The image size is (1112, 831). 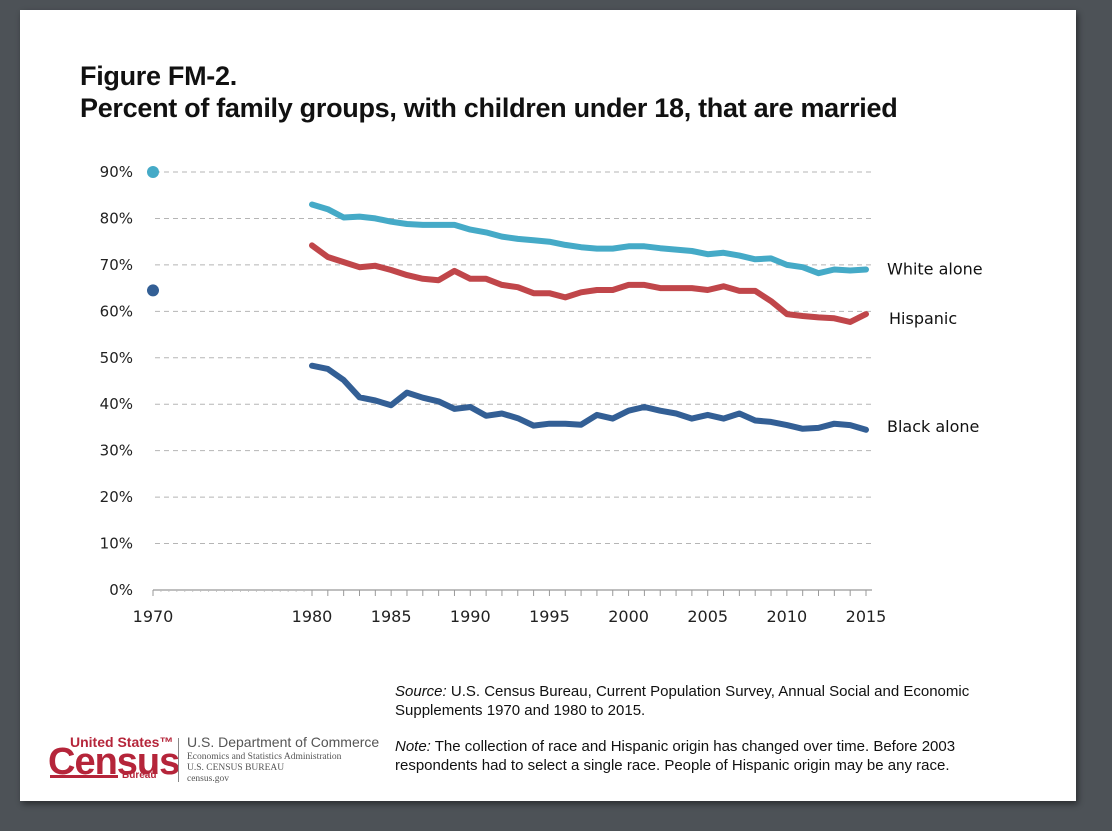 What do you see at coordinates (510, 616) in the screenshot?
I see `x-axis-labels: 1970 1980 1985 1990 1995 2000 2005 2010 2015` at bounding box center [510, 616].